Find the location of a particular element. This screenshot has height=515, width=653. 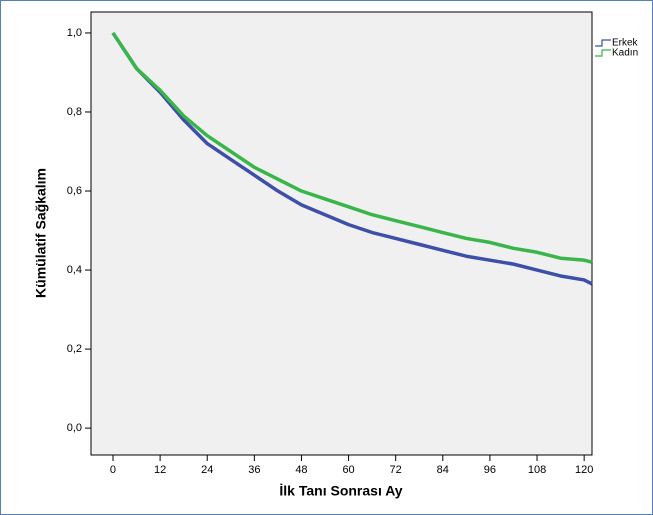

y-tick-label: 0,8 is located at coordinates (74, 112).